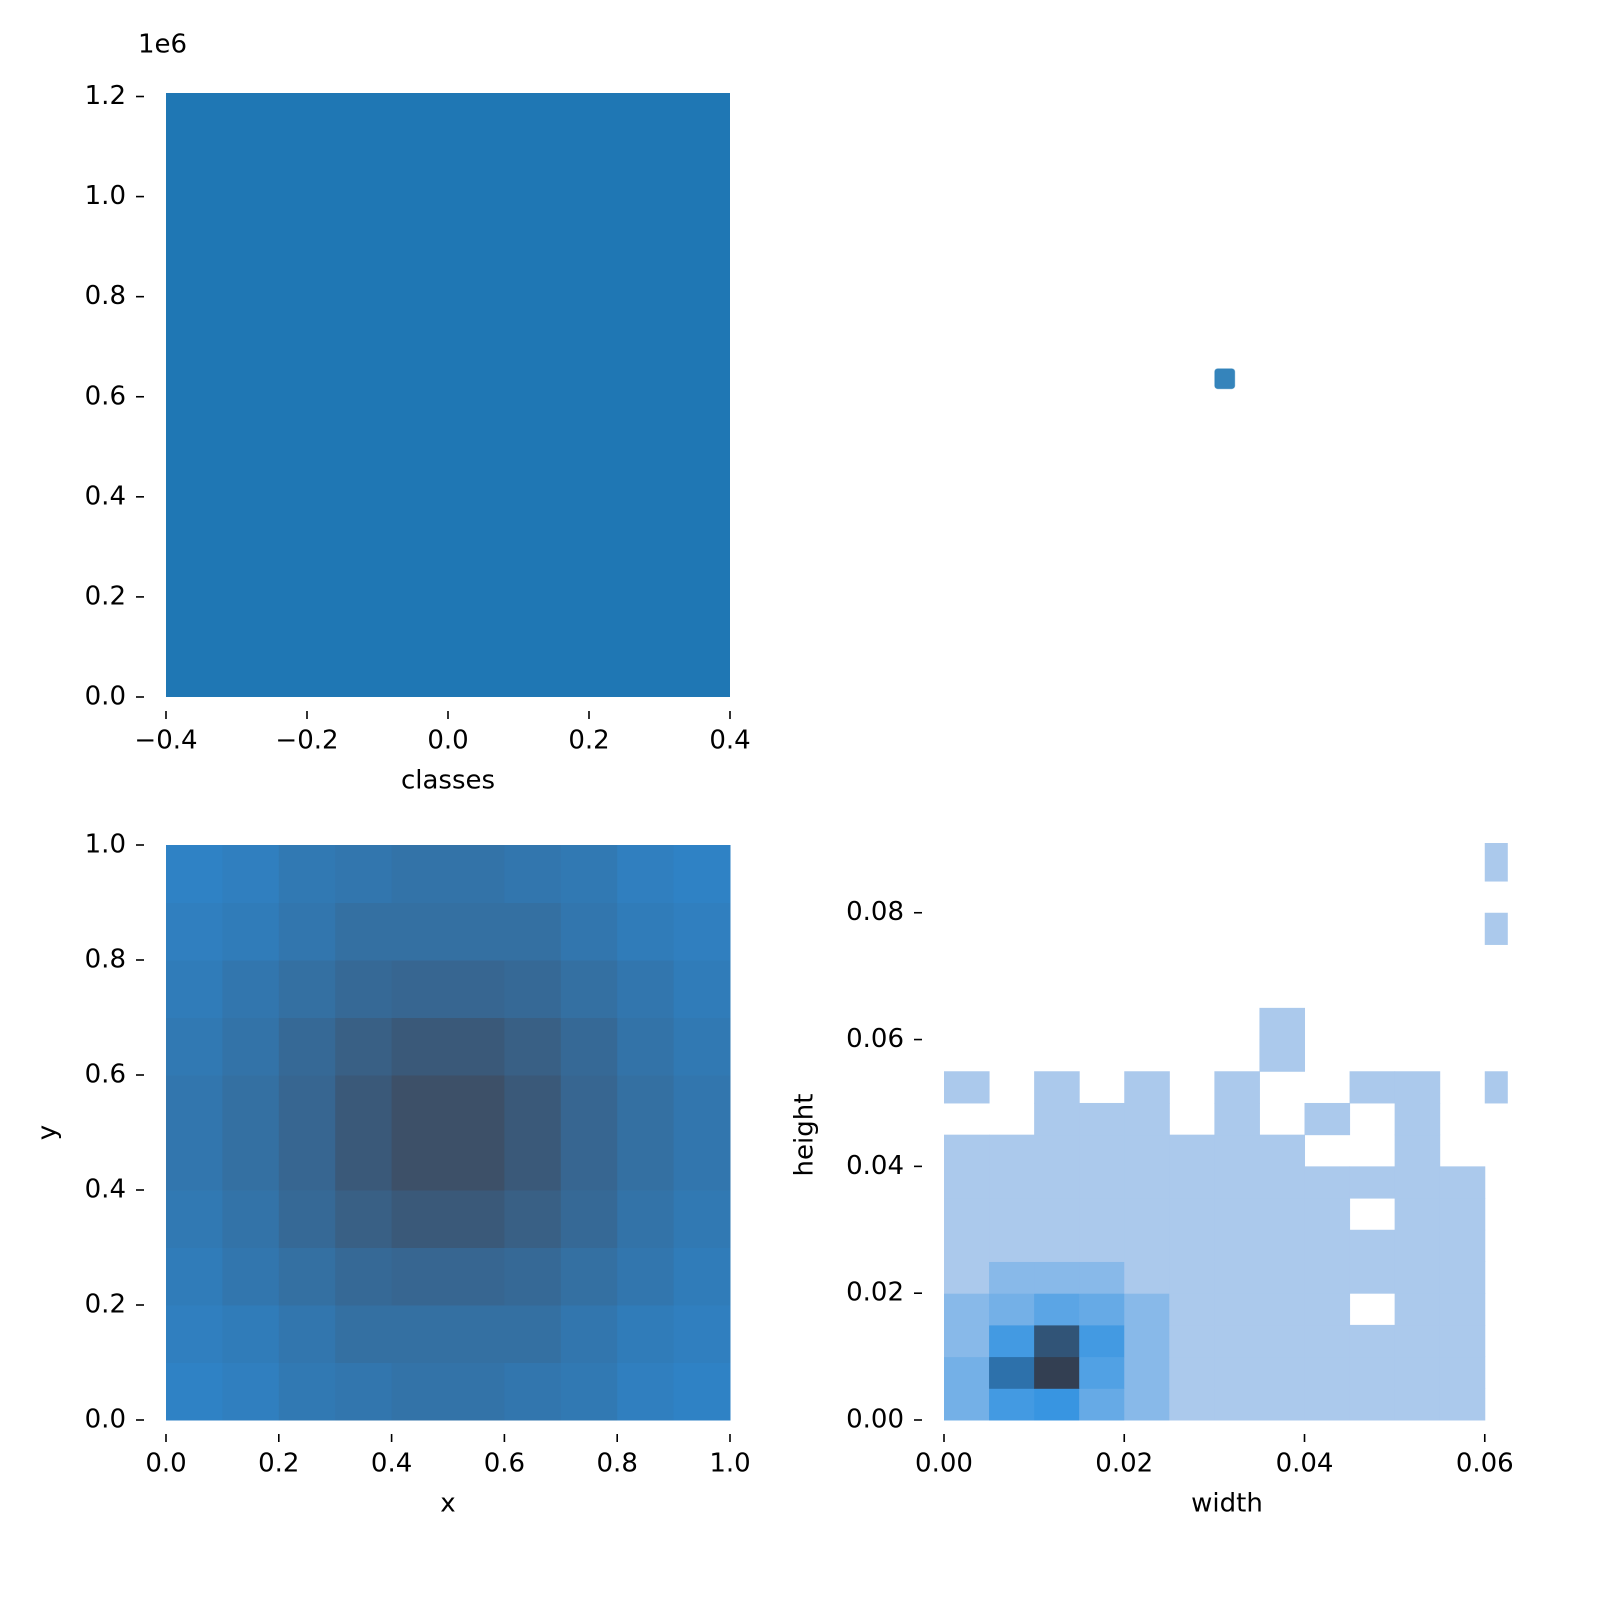 Image resolution: width=1600 pixels, height=1600 pixels. What do you see at coordinates (504, 1464) in the screenshot?
I see `x-tick-label: 0.6` at bounding box center [504, 1464].